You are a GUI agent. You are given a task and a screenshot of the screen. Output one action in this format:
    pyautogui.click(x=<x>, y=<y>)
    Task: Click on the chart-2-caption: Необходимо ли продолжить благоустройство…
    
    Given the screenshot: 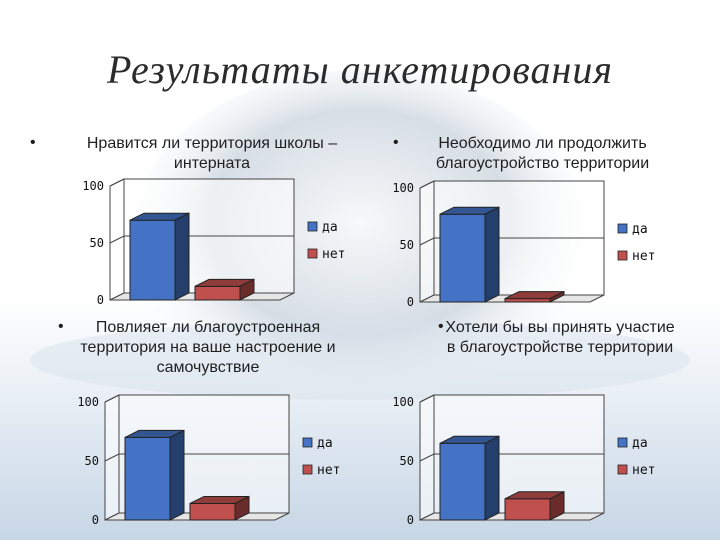 What is the action you would take?
    pyautogui.click(x=542, y=153)
    